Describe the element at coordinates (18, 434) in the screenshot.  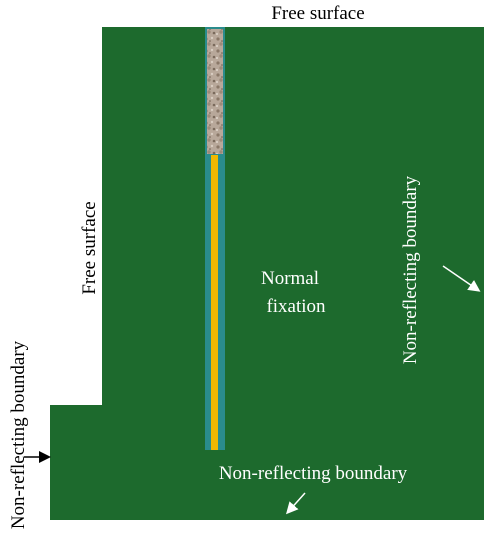
I see `left-boundary-label: Non-reflecting boundary` at that location.